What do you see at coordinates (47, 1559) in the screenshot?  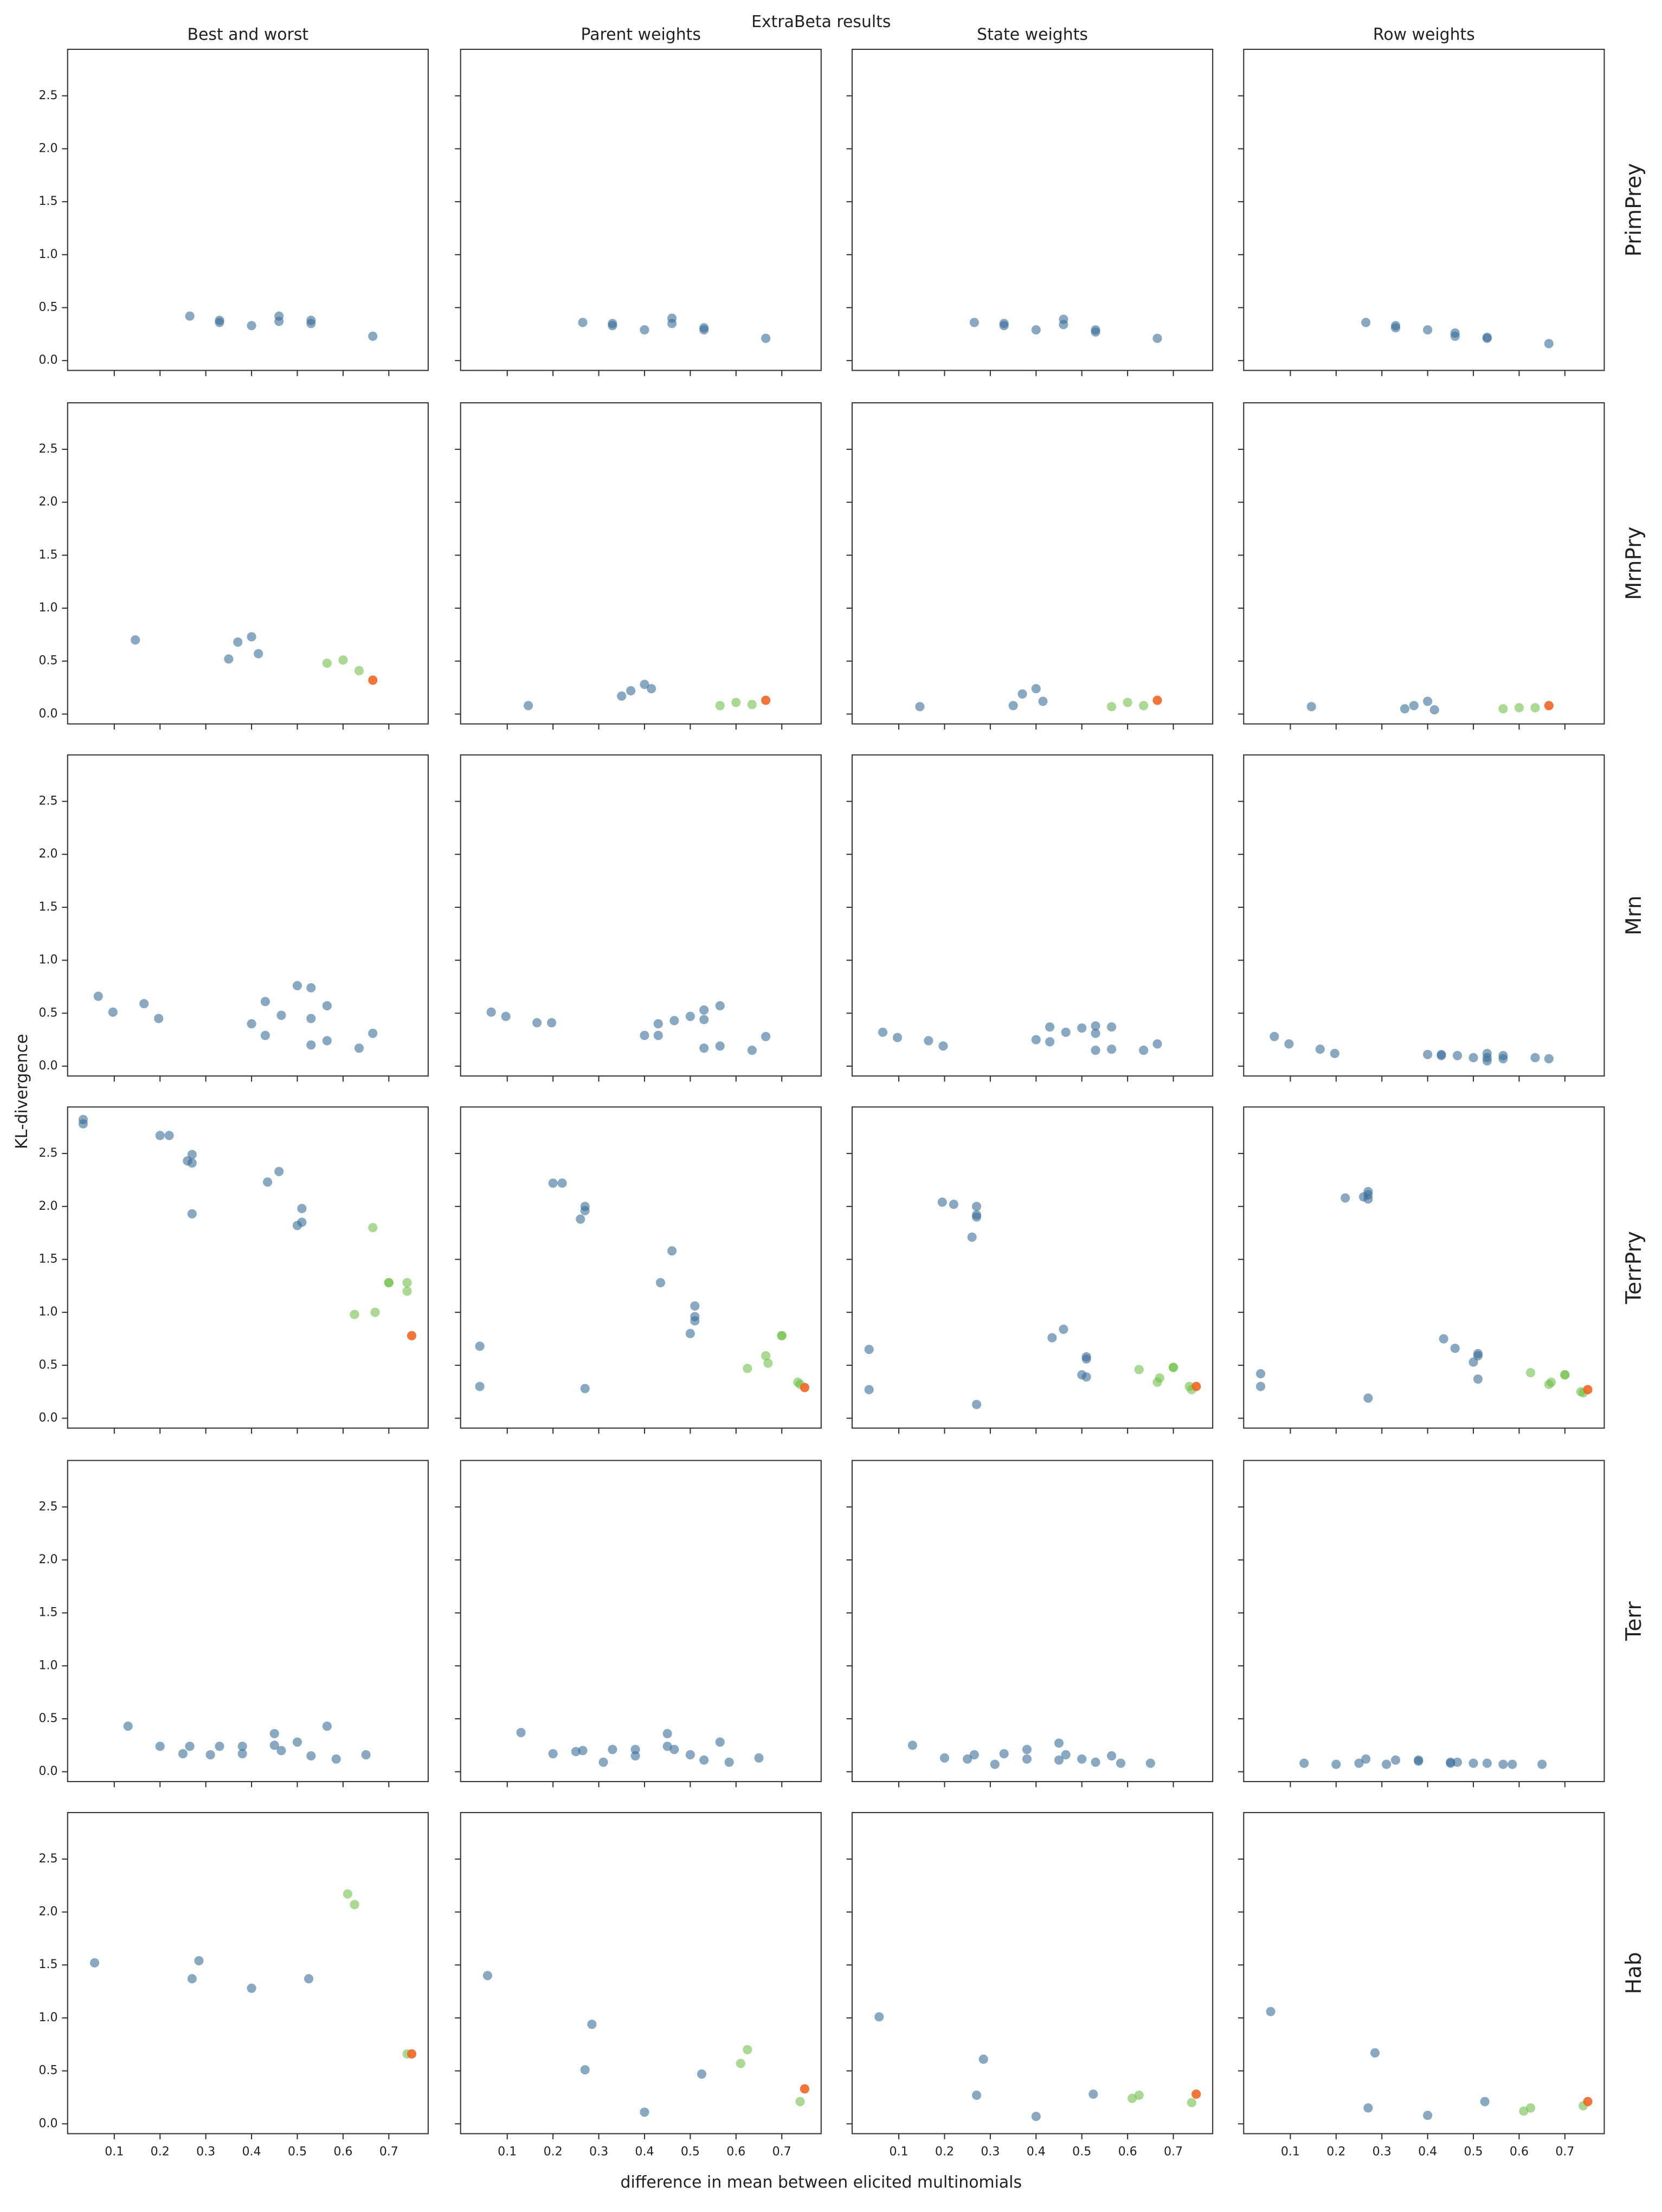 I see `y-tick-label: 2.0` at bounding box center [47, 1559].